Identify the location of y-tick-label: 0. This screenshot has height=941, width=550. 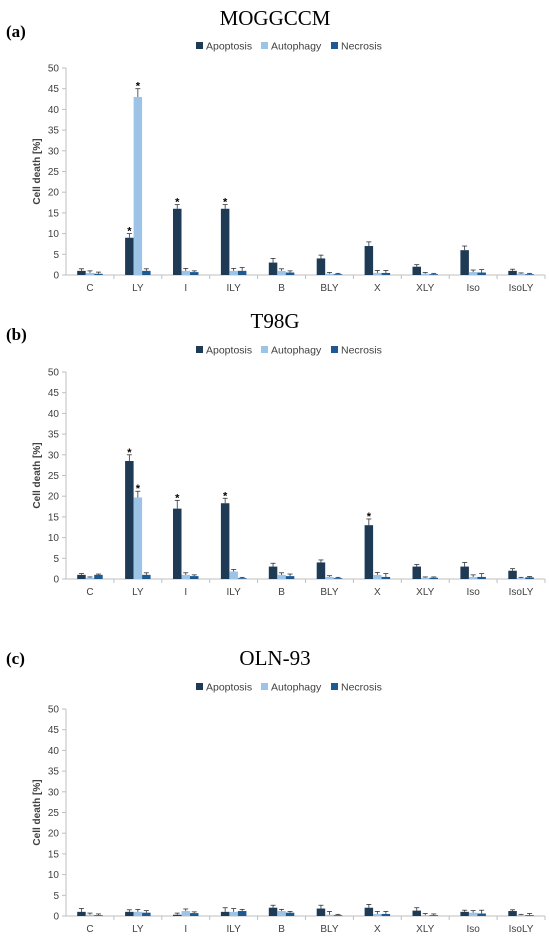
(56, 917).